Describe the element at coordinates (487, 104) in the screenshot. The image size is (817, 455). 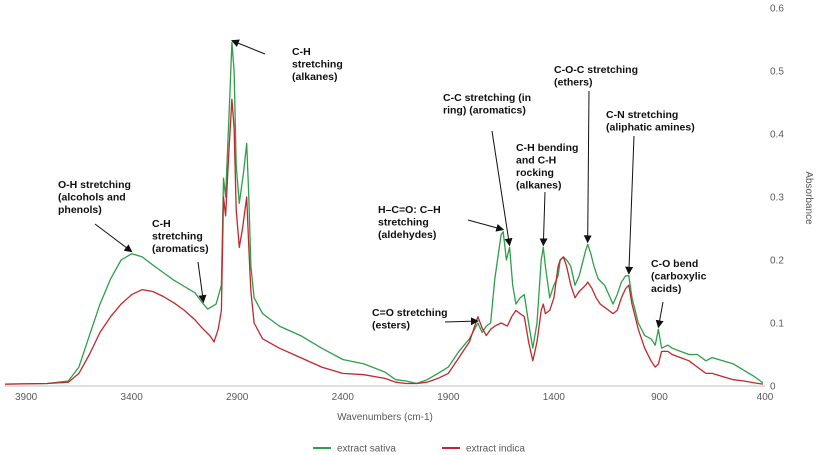
I see `annotation-label: C-C stretching (in ring) (aromatics)` at that location.